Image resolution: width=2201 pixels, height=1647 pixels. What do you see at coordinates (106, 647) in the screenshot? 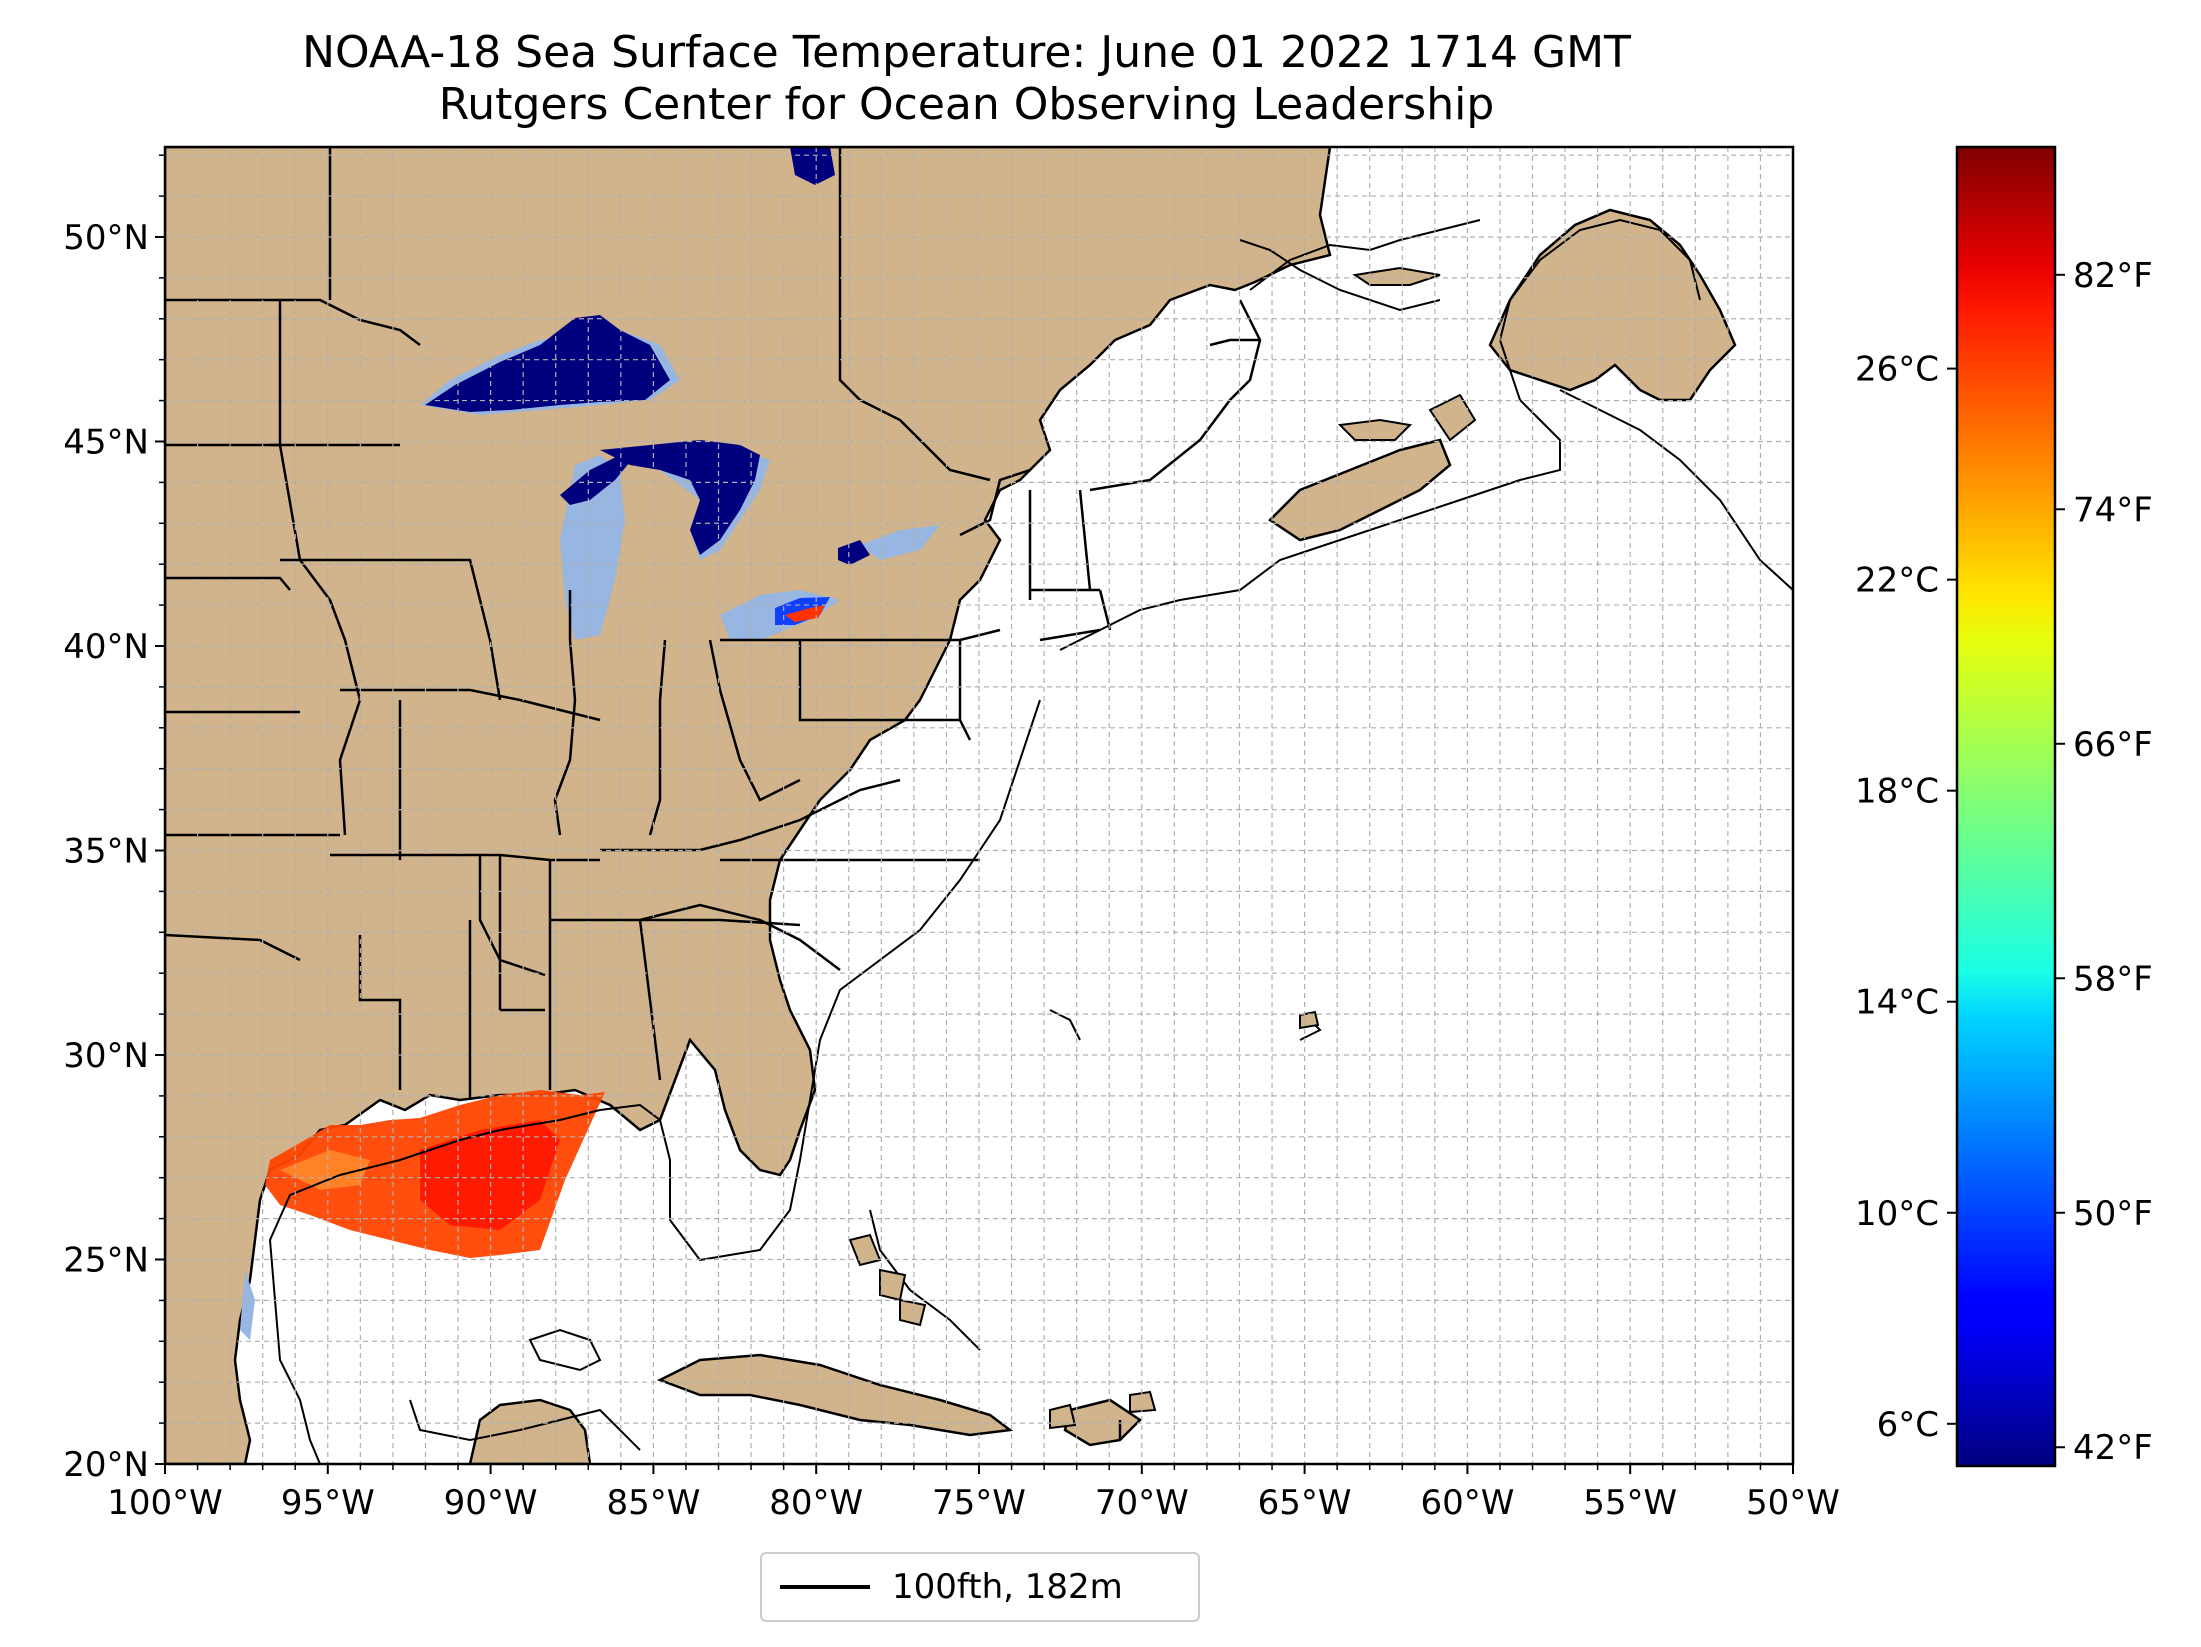
I see `y-tick-label: 40°N` at bounding box center [106, 647].